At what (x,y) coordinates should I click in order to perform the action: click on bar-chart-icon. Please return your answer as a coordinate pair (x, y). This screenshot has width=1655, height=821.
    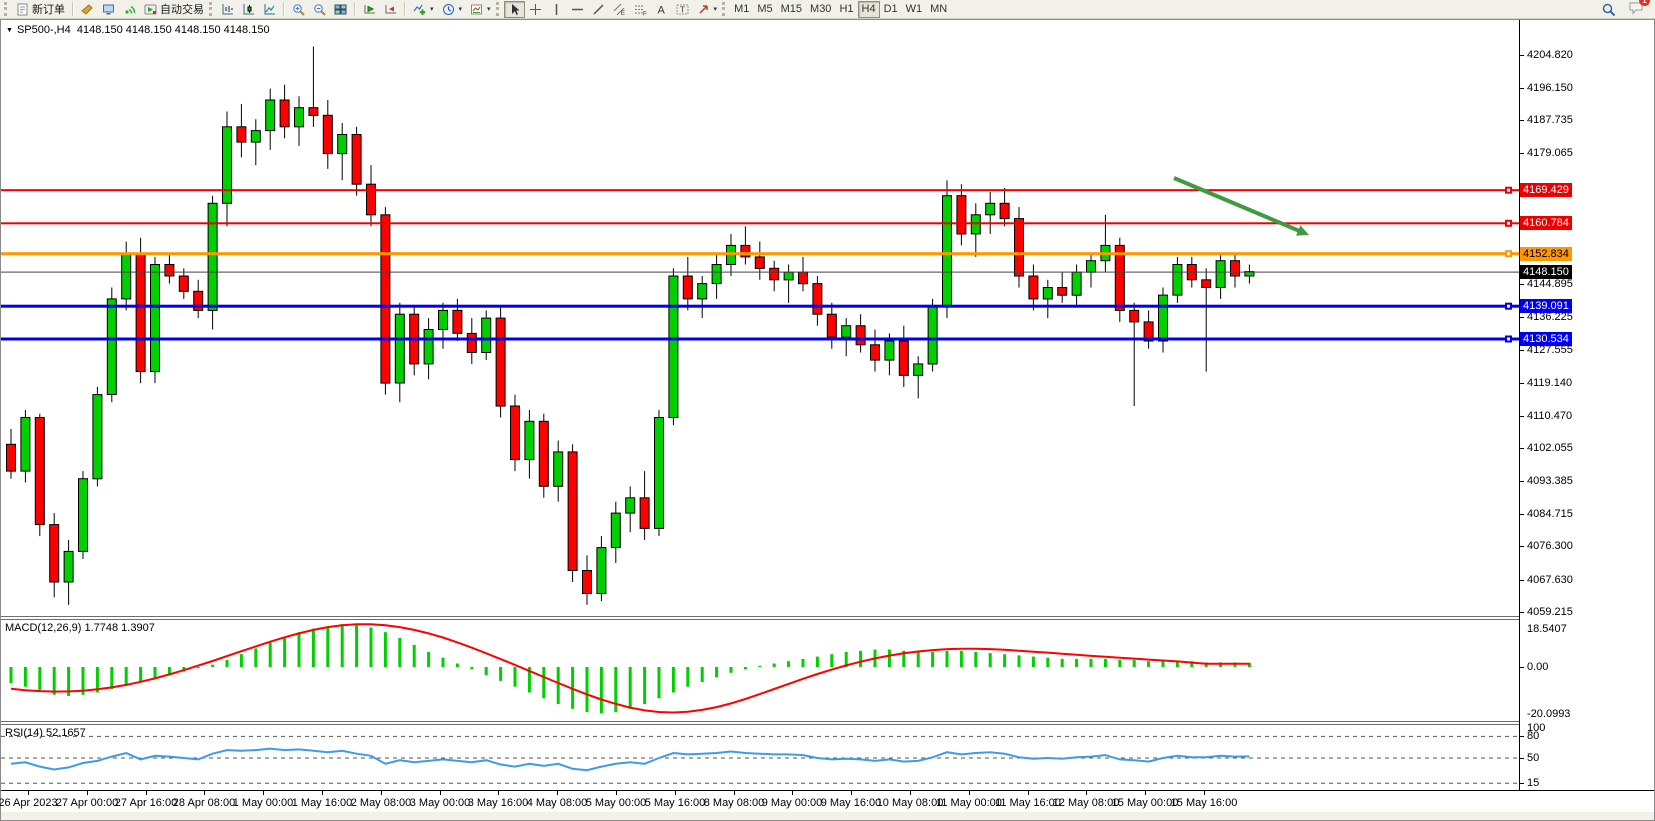
    Looking at the image, I should click on (227, 9).